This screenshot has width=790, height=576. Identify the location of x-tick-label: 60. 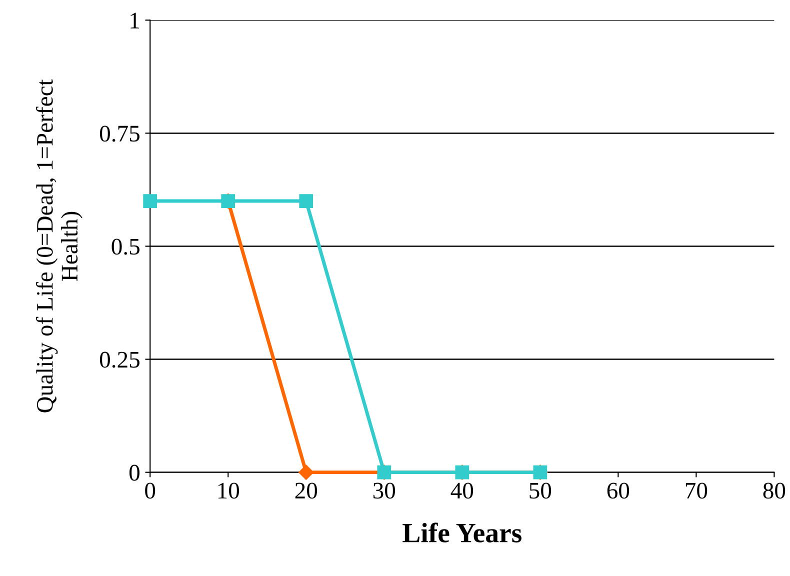
(618, 490).